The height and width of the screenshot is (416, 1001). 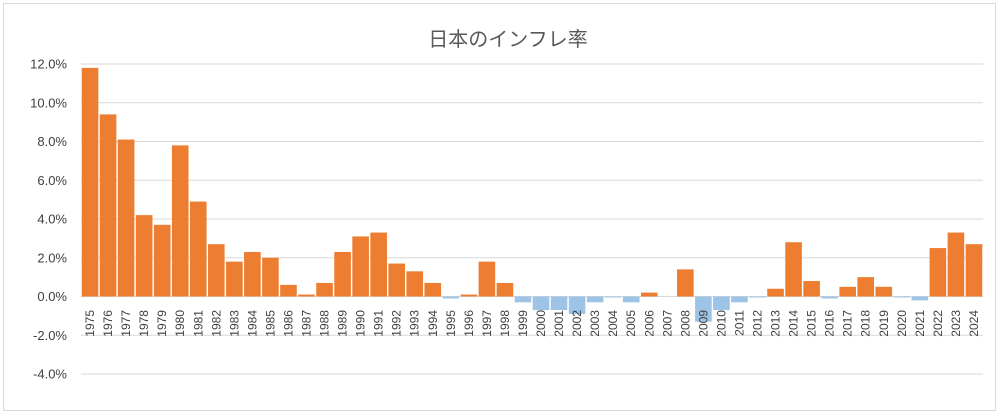 I want to click on x-tick-label: 2018, so click(x=866, y=323).